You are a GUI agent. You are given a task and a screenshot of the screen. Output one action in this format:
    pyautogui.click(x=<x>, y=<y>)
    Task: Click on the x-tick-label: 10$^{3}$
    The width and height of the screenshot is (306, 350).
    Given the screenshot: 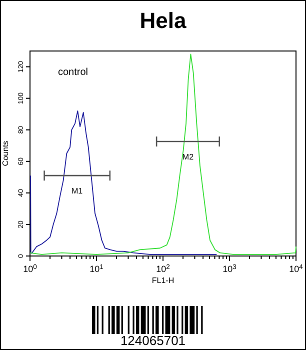 What is the action you would take?
    pyautogui.click(x=229, y=269)
    